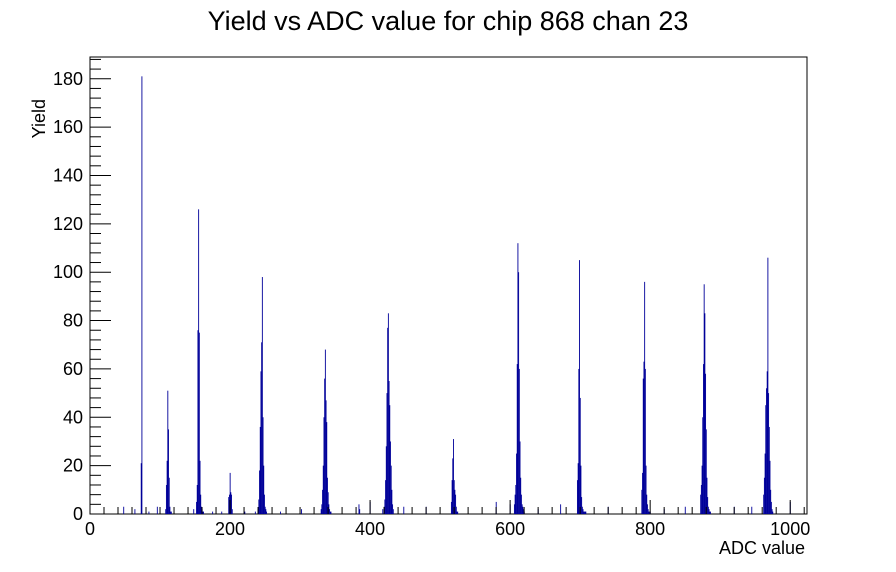  I want to click on x-tick-label: 0, so click(90, 529).